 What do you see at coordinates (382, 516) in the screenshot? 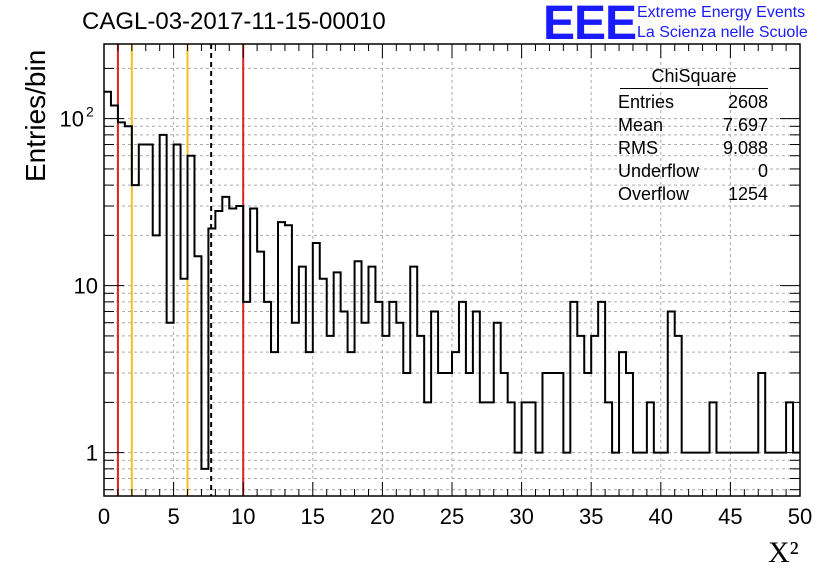
I see `x-tick-label: 20` at bounding box center [382, 516].